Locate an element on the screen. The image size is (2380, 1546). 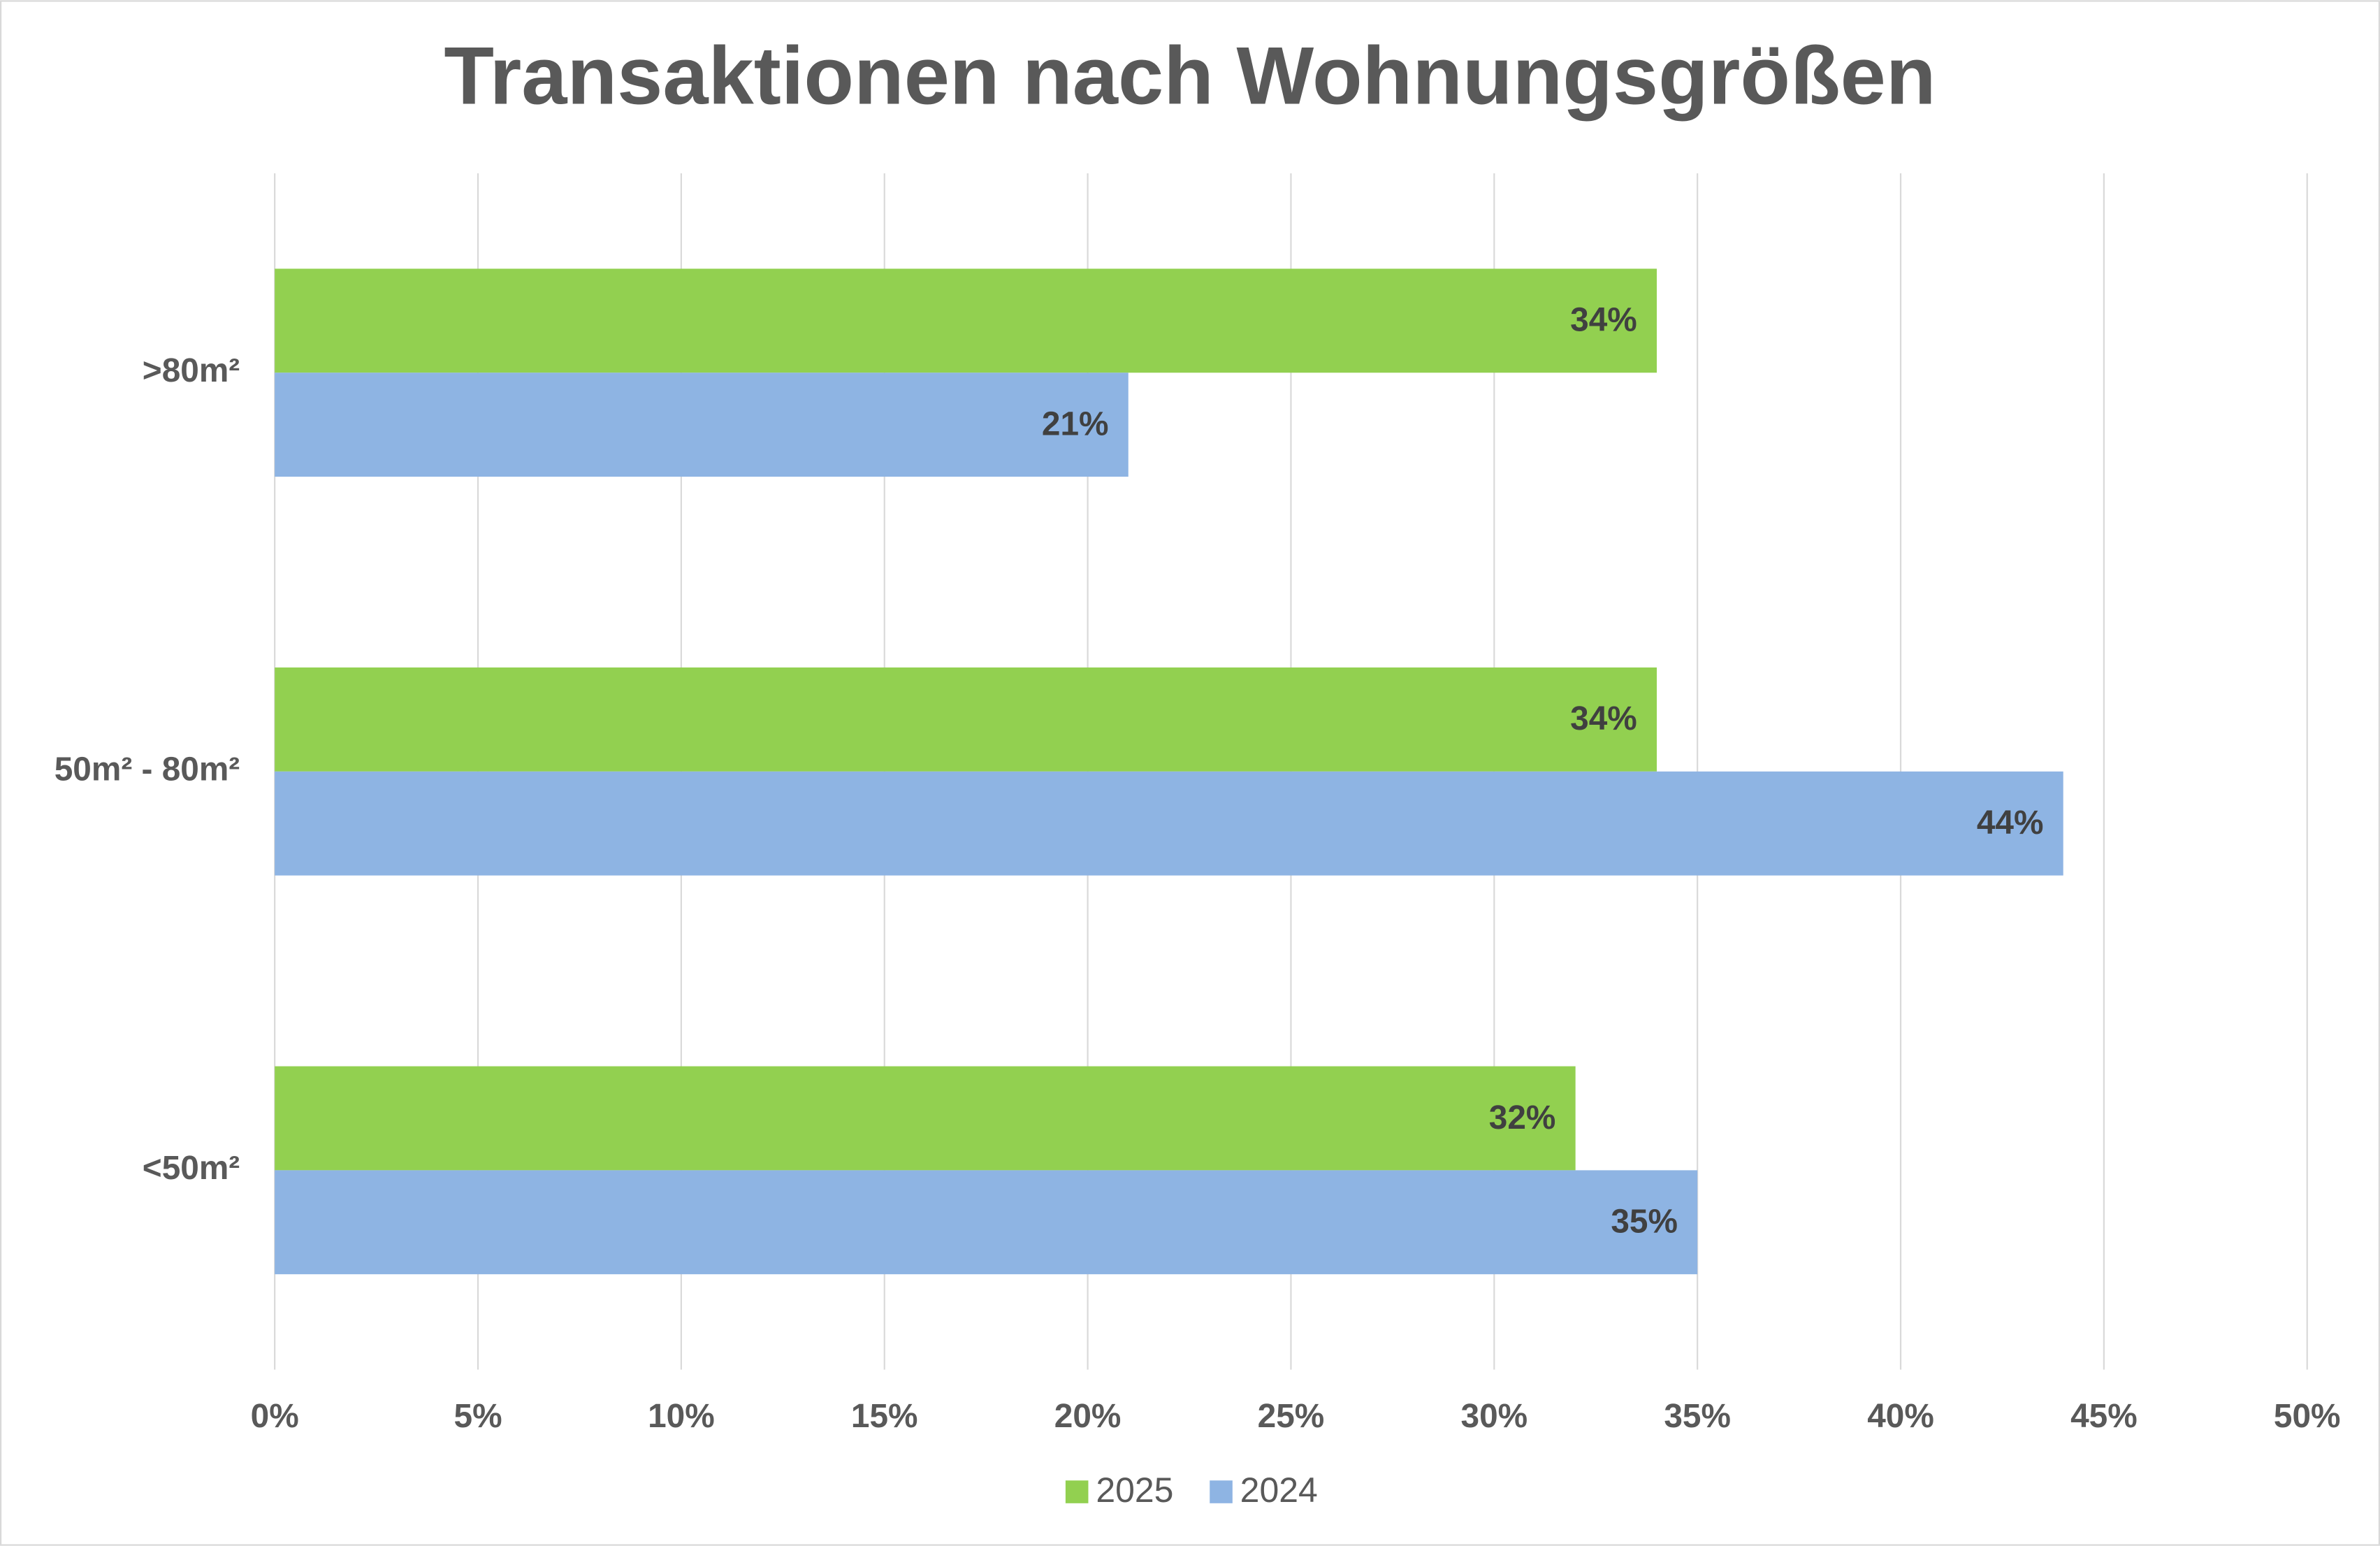
x-tick-label: 30% is located at coordinates (1494, 1416).